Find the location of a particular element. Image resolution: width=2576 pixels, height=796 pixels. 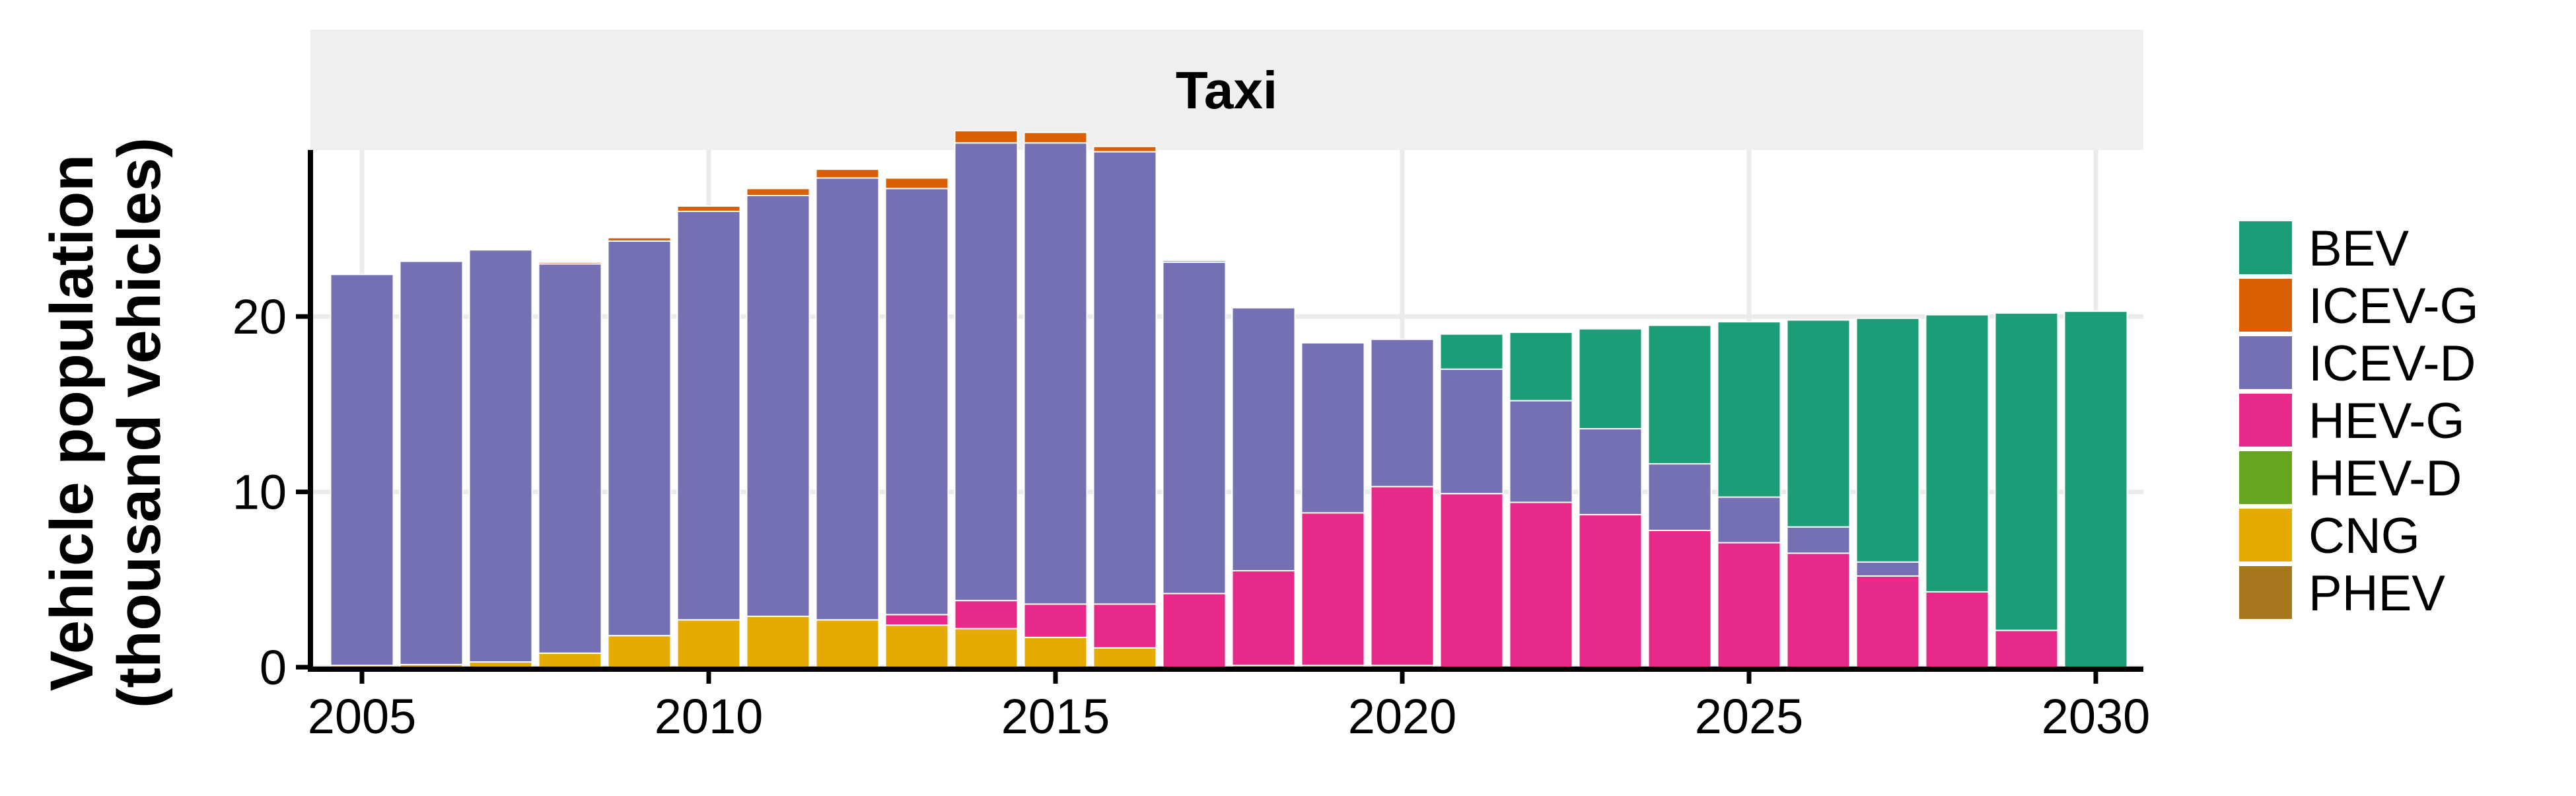

bar-segment-cng-2015 is located at coordinates (1055, 652).